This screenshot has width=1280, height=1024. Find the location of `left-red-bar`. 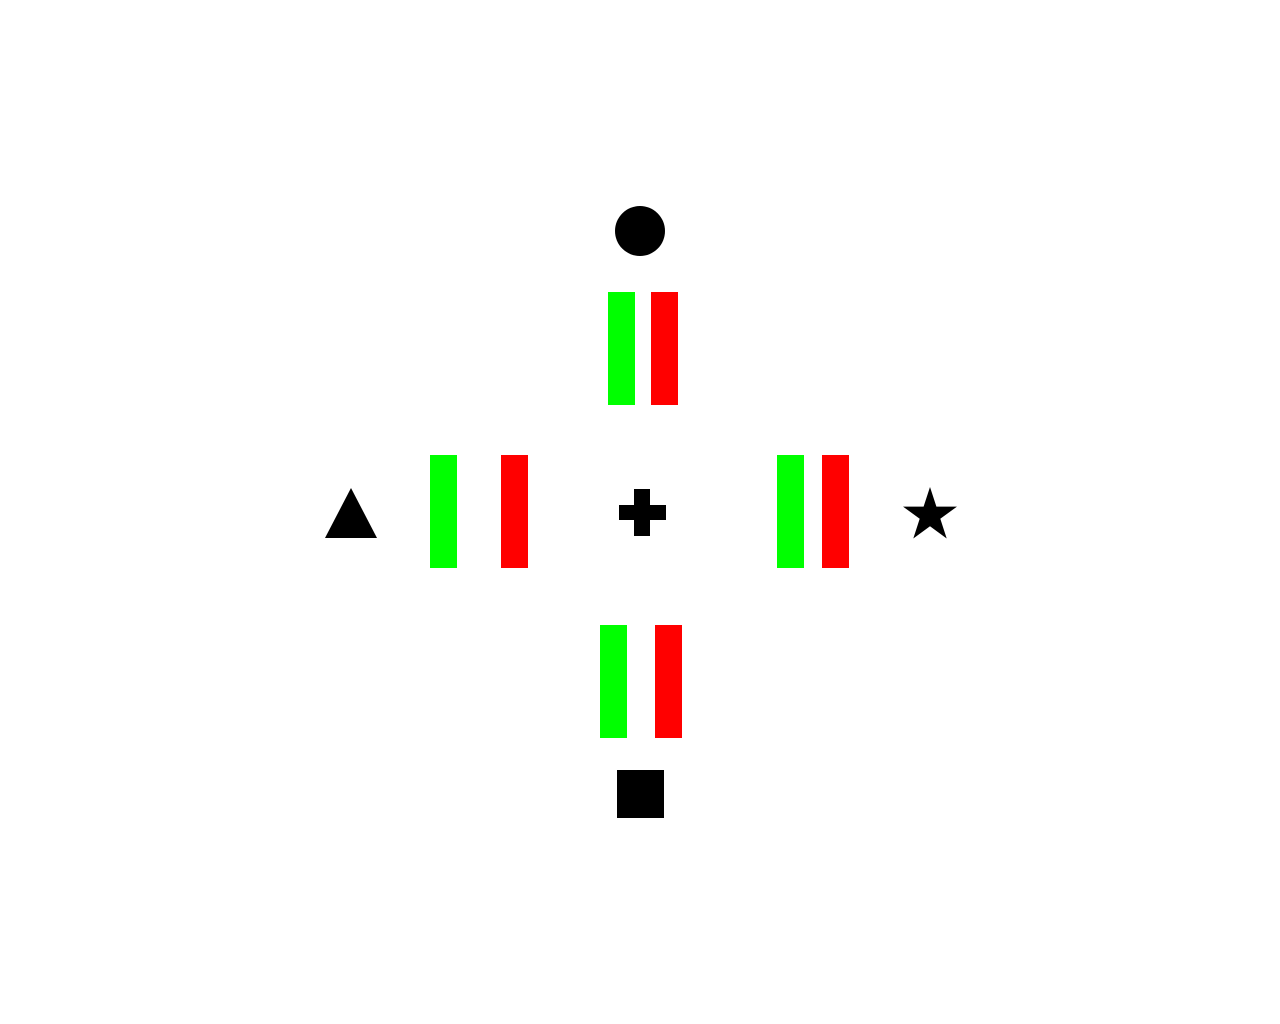

left-red-bar is located at coordinates (514, 511).